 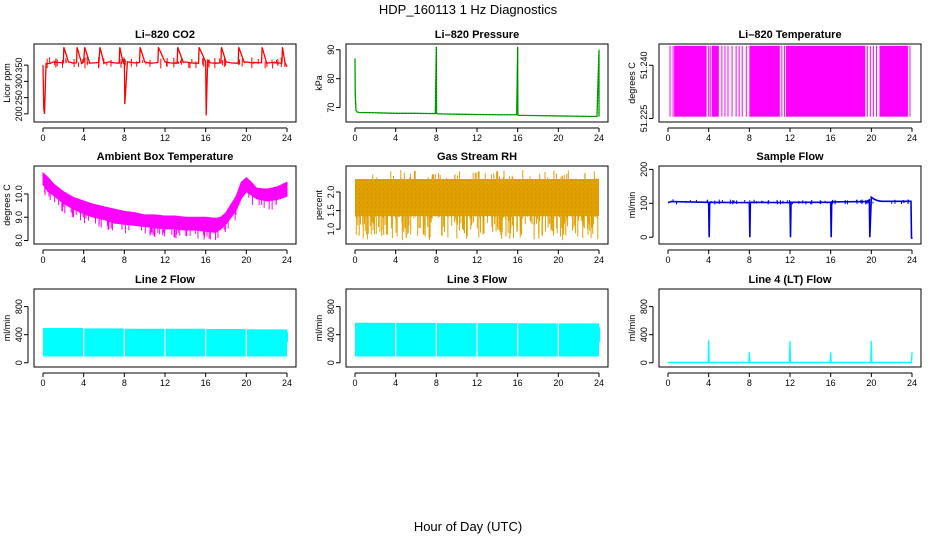 What do you see at coordinates (19, 65) in the screenshot?
I see `y-tick-label: 350` at bounding box center [19, 65].